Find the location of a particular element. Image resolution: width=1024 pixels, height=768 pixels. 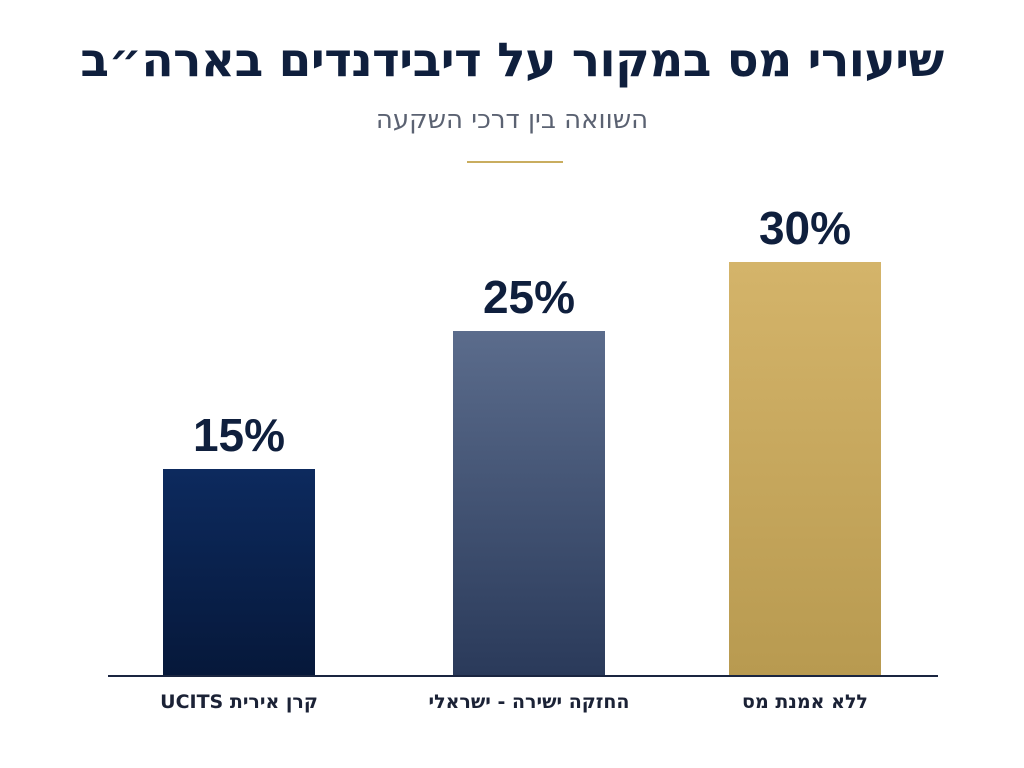

value-label-1: 15% is located at coordinates (239, 435).